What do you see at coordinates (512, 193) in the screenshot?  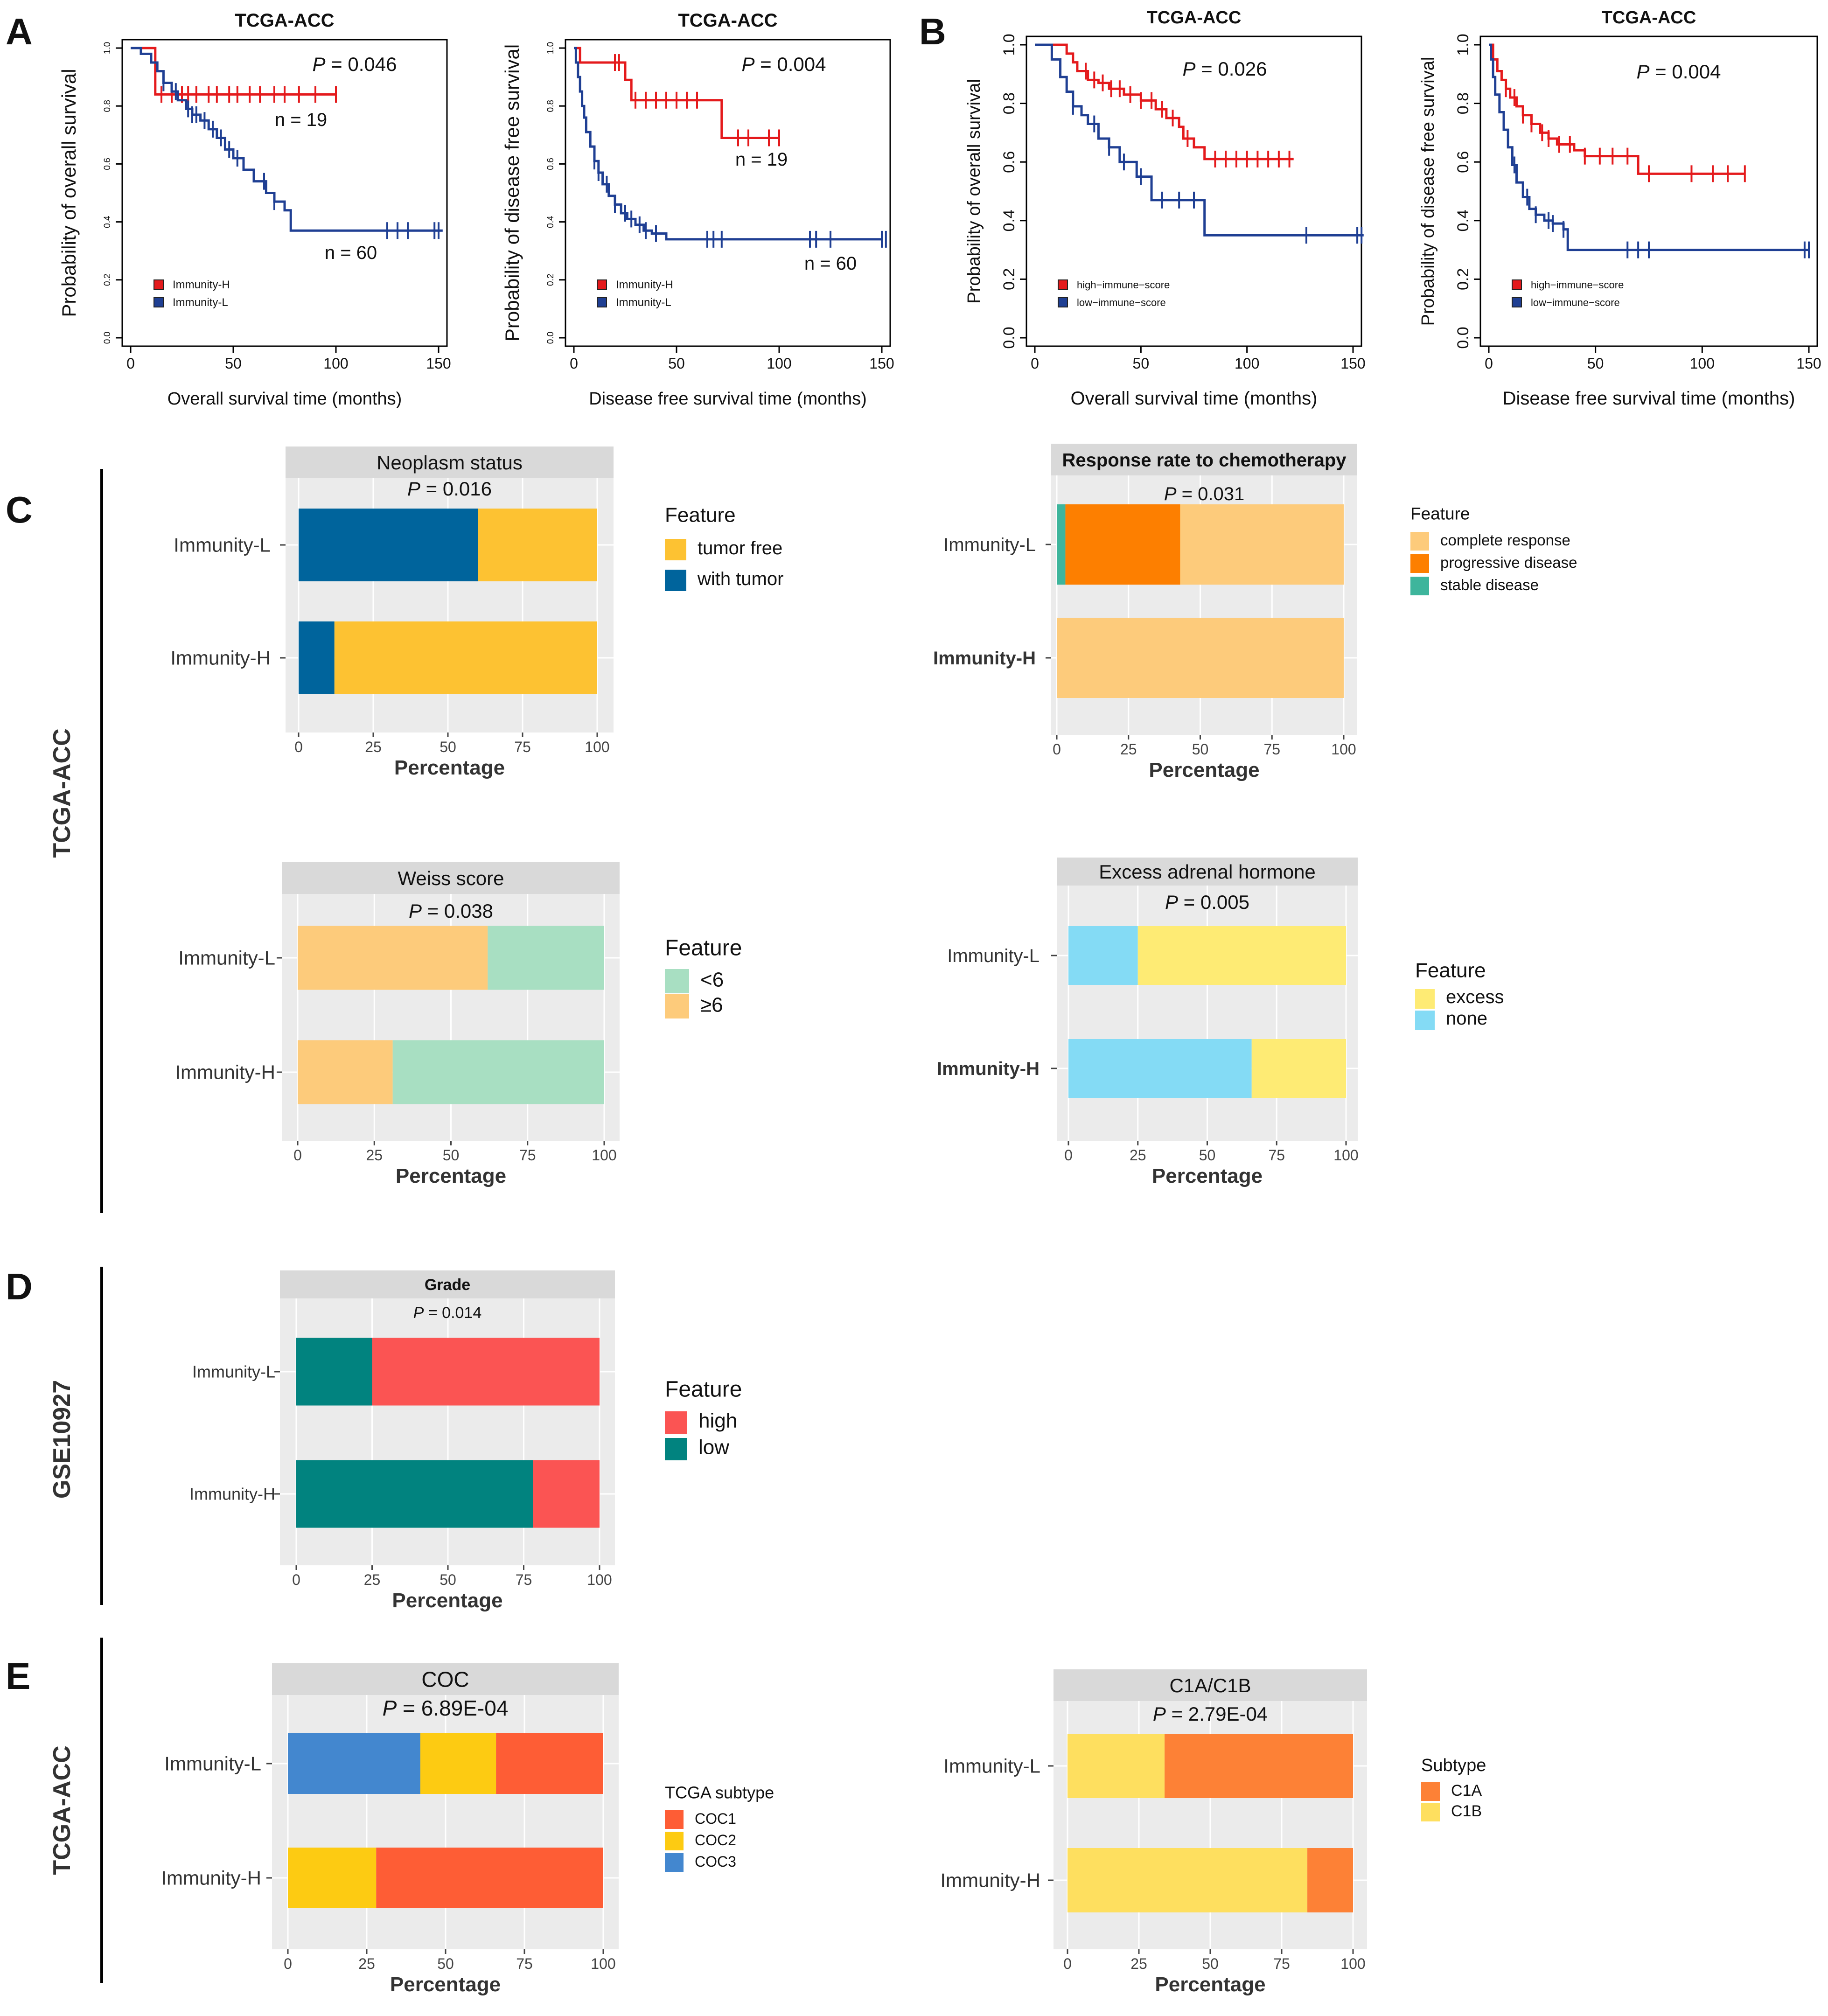 I see `y-axis-label: Probability of disease free survival` at bounding box center [512, 193].